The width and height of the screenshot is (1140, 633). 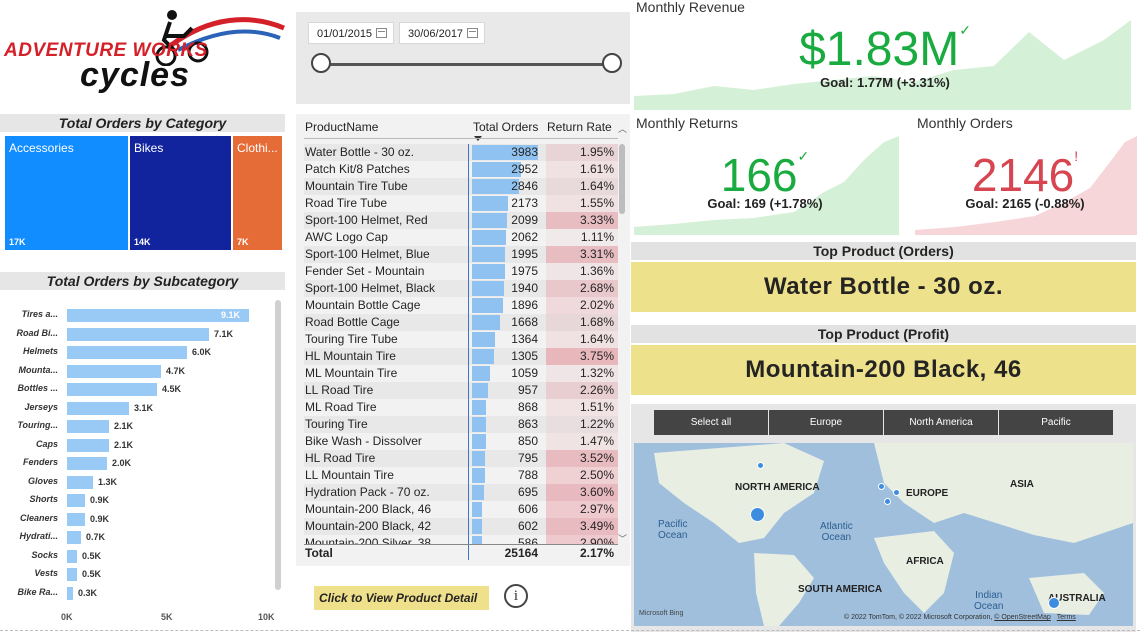 What do you see at coordinates (887, 501) in the screenshot?
I see `map-bubble-france` at bounding box center [887, 501].